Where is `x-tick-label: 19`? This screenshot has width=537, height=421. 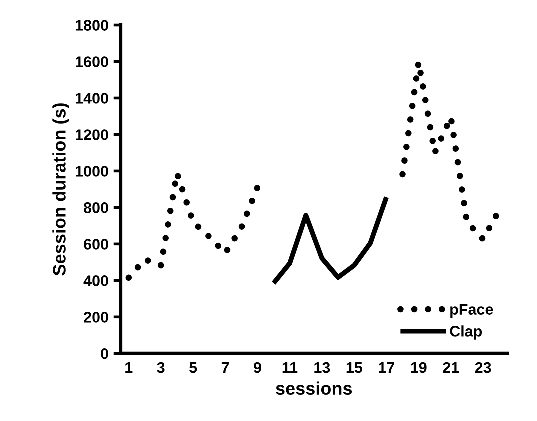
x-tick-label: 19 is located at coordinates (419, 368).